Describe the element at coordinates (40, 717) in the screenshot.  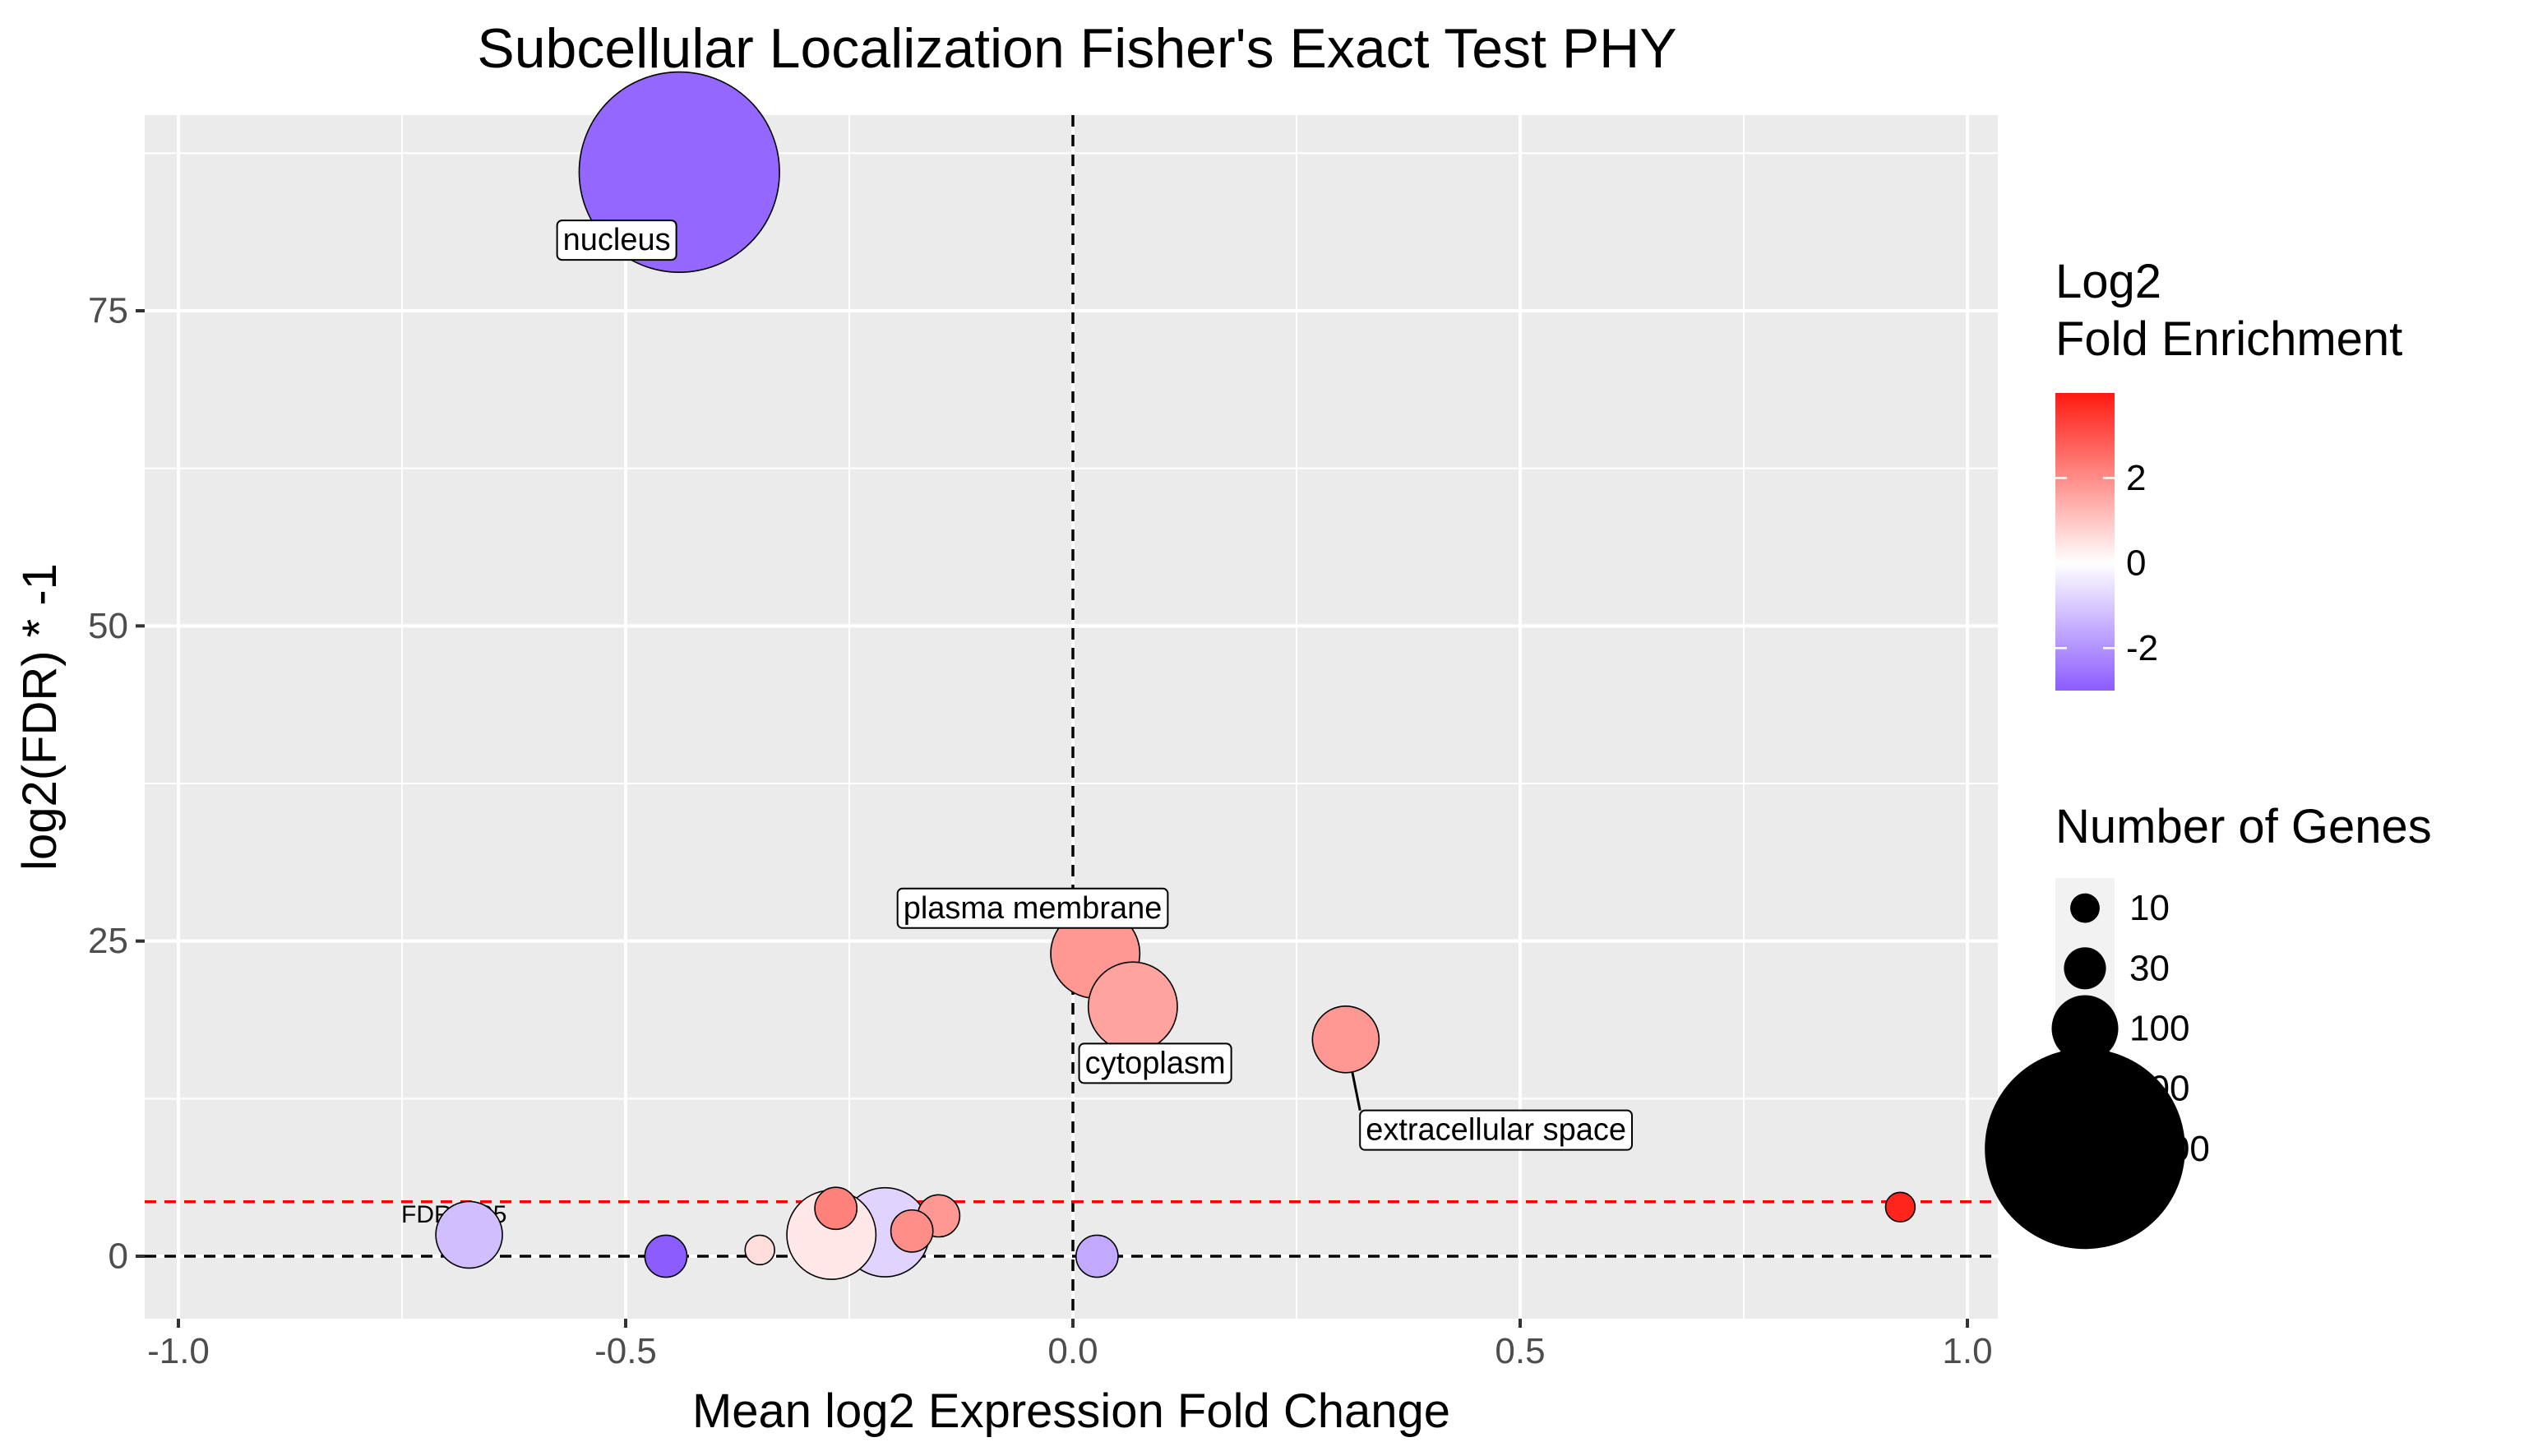
I see `y-axis-title: log2(FDR) * -1` at that location.